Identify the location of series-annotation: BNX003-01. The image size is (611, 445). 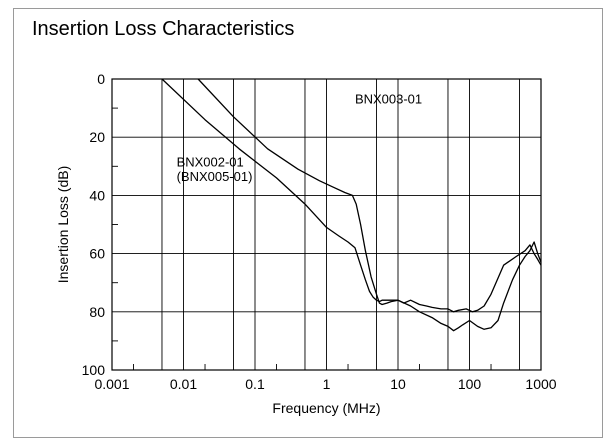
(388, 99).